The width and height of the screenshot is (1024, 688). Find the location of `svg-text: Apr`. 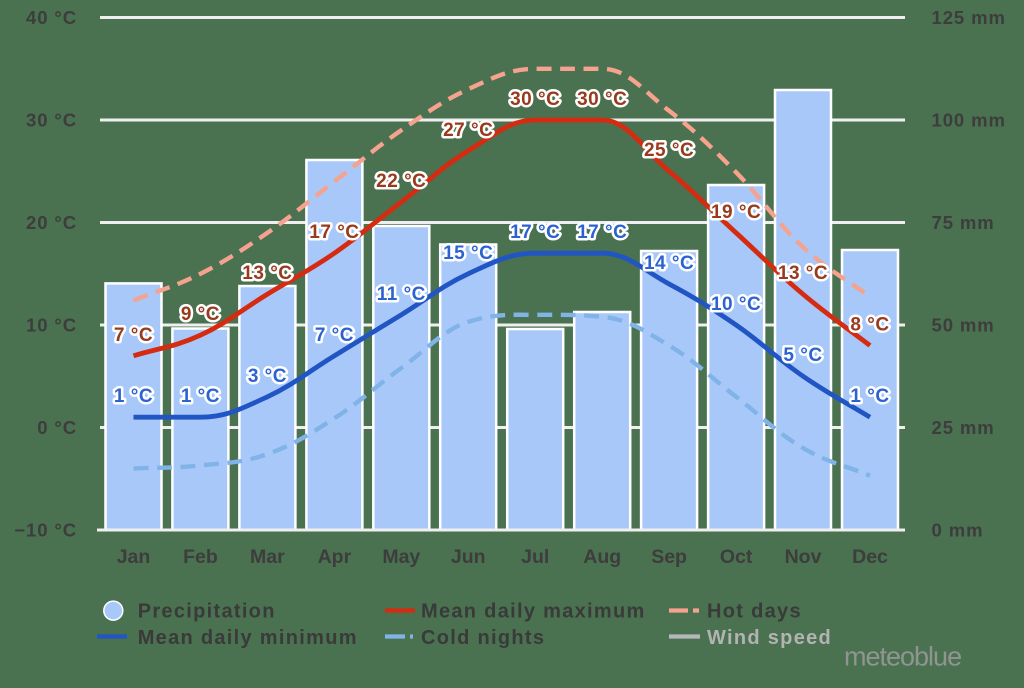

svg-text: Apr is located at coordinates (335, 557).